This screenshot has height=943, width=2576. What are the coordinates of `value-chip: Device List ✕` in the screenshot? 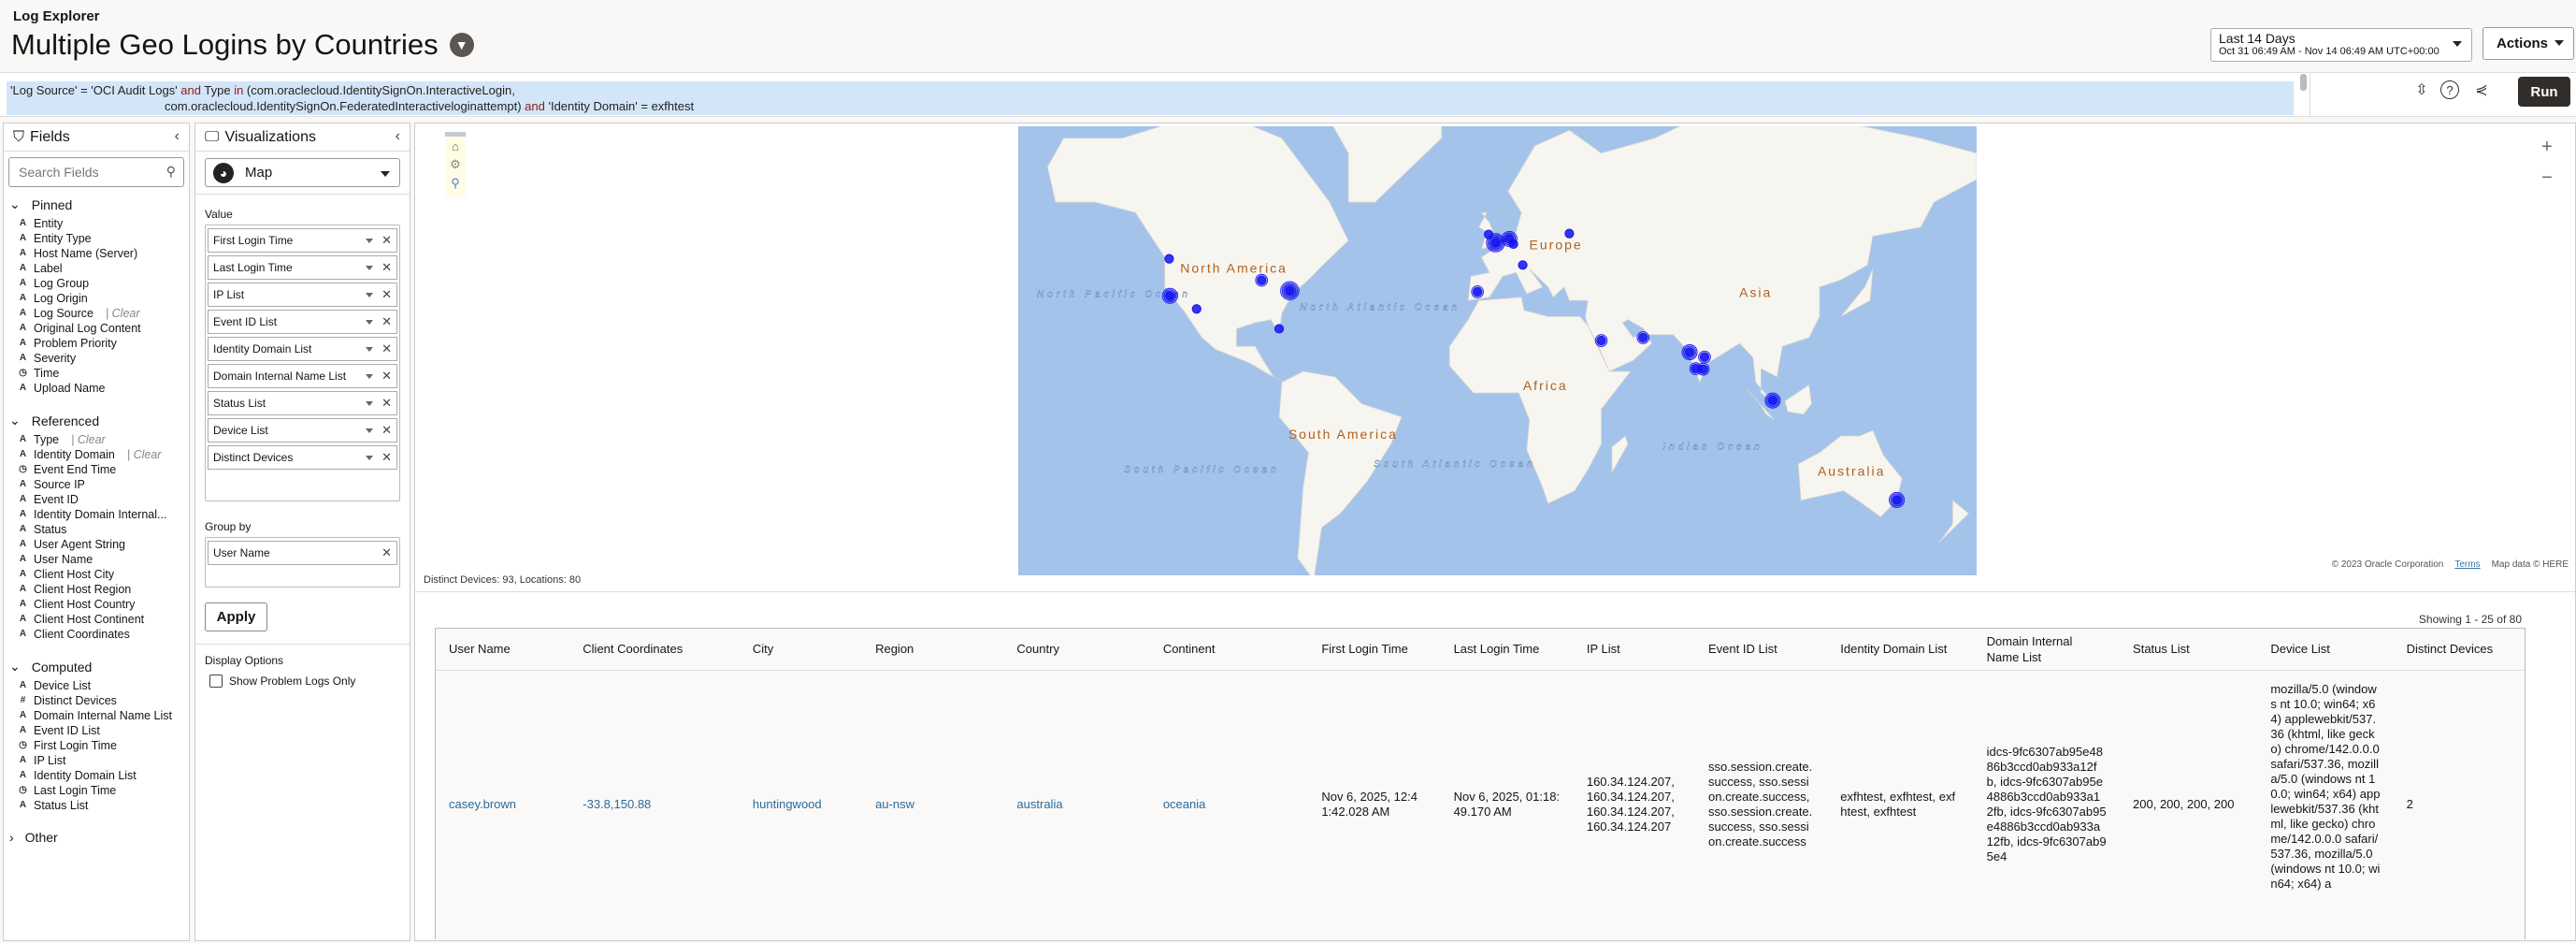 It's located at (303, 430).